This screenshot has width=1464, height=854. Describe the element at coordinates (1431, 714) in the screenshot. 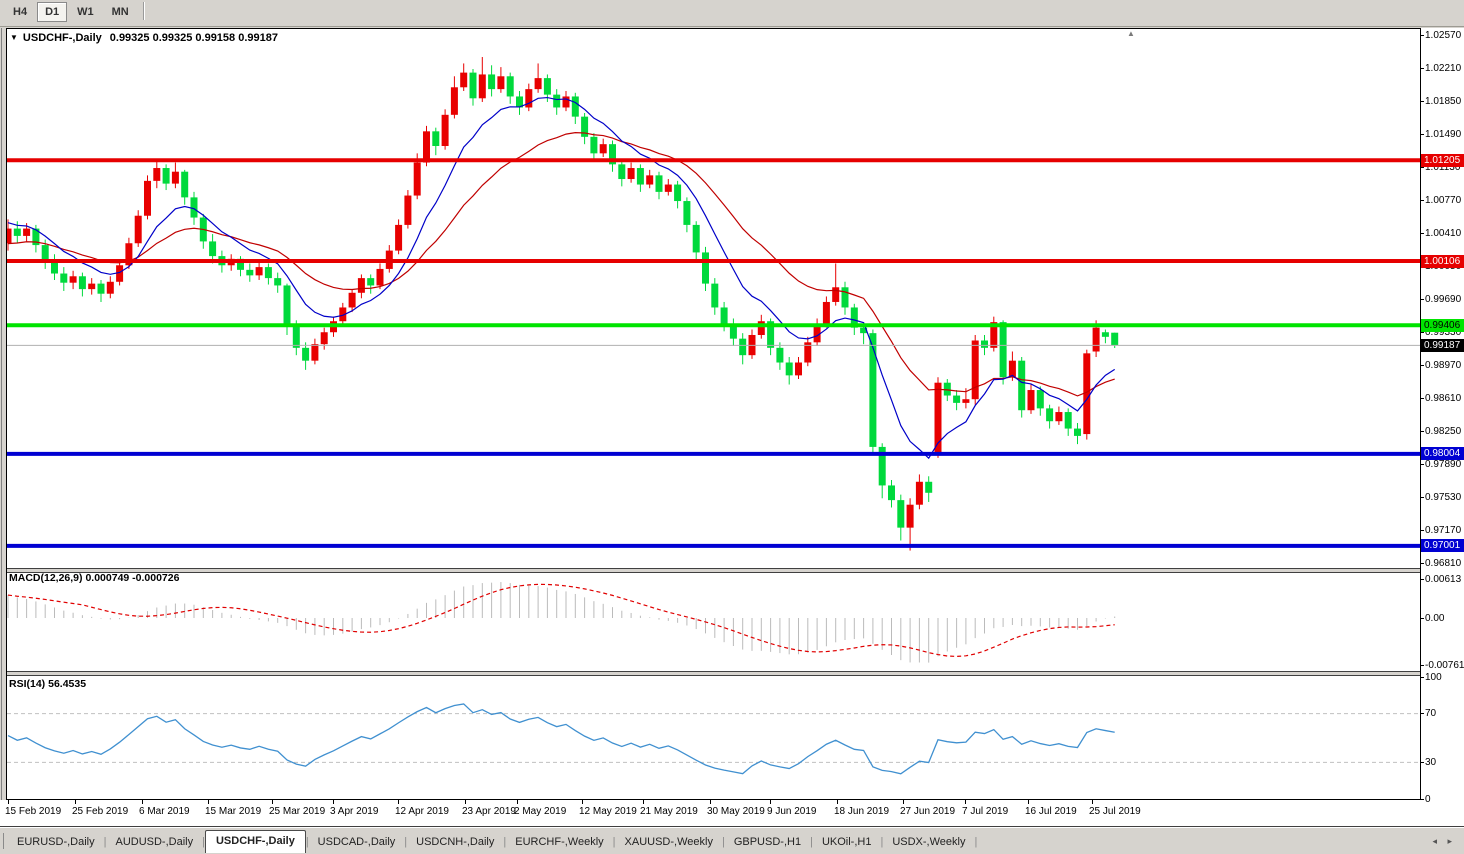

I see `rsi-tick-label: 70` at that location.